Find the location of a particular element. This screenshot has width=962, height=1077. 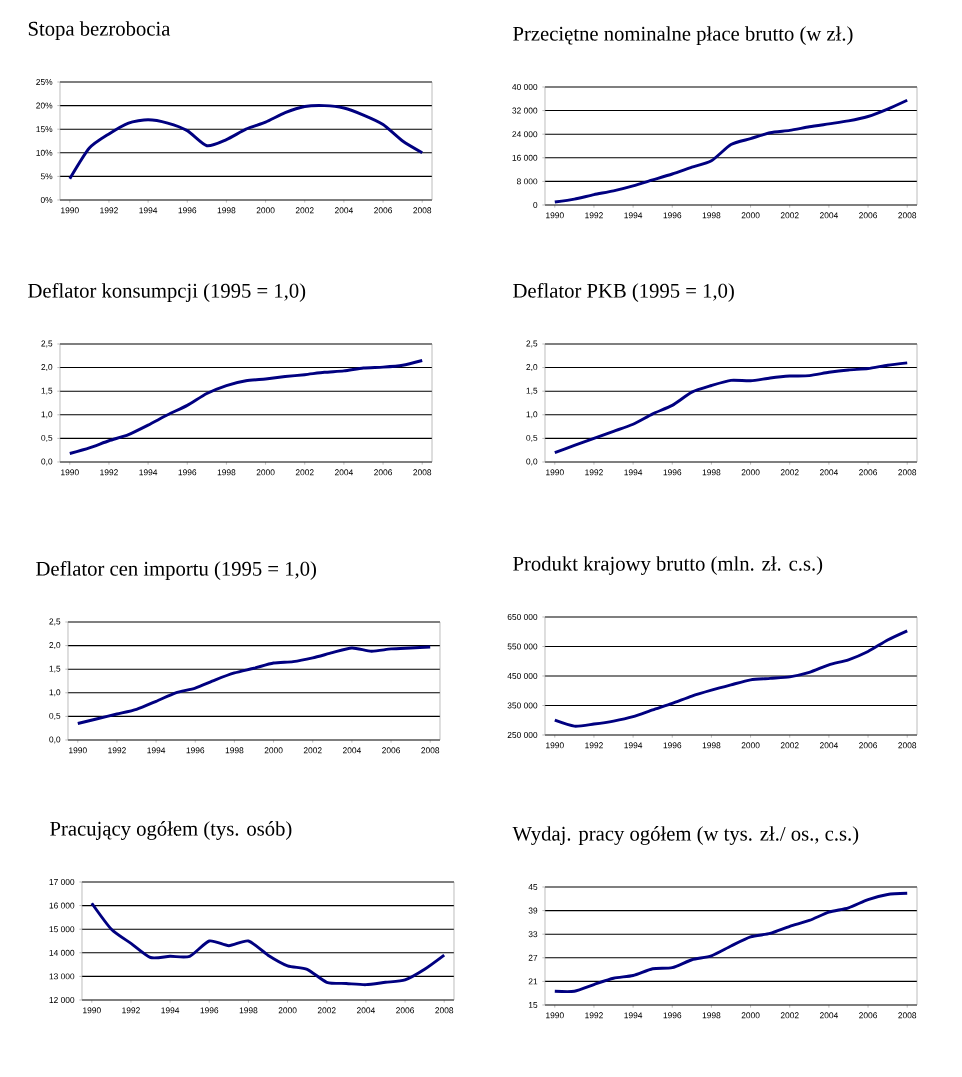

y-tick-label: 0,0 is located at coordinates (532, 462).